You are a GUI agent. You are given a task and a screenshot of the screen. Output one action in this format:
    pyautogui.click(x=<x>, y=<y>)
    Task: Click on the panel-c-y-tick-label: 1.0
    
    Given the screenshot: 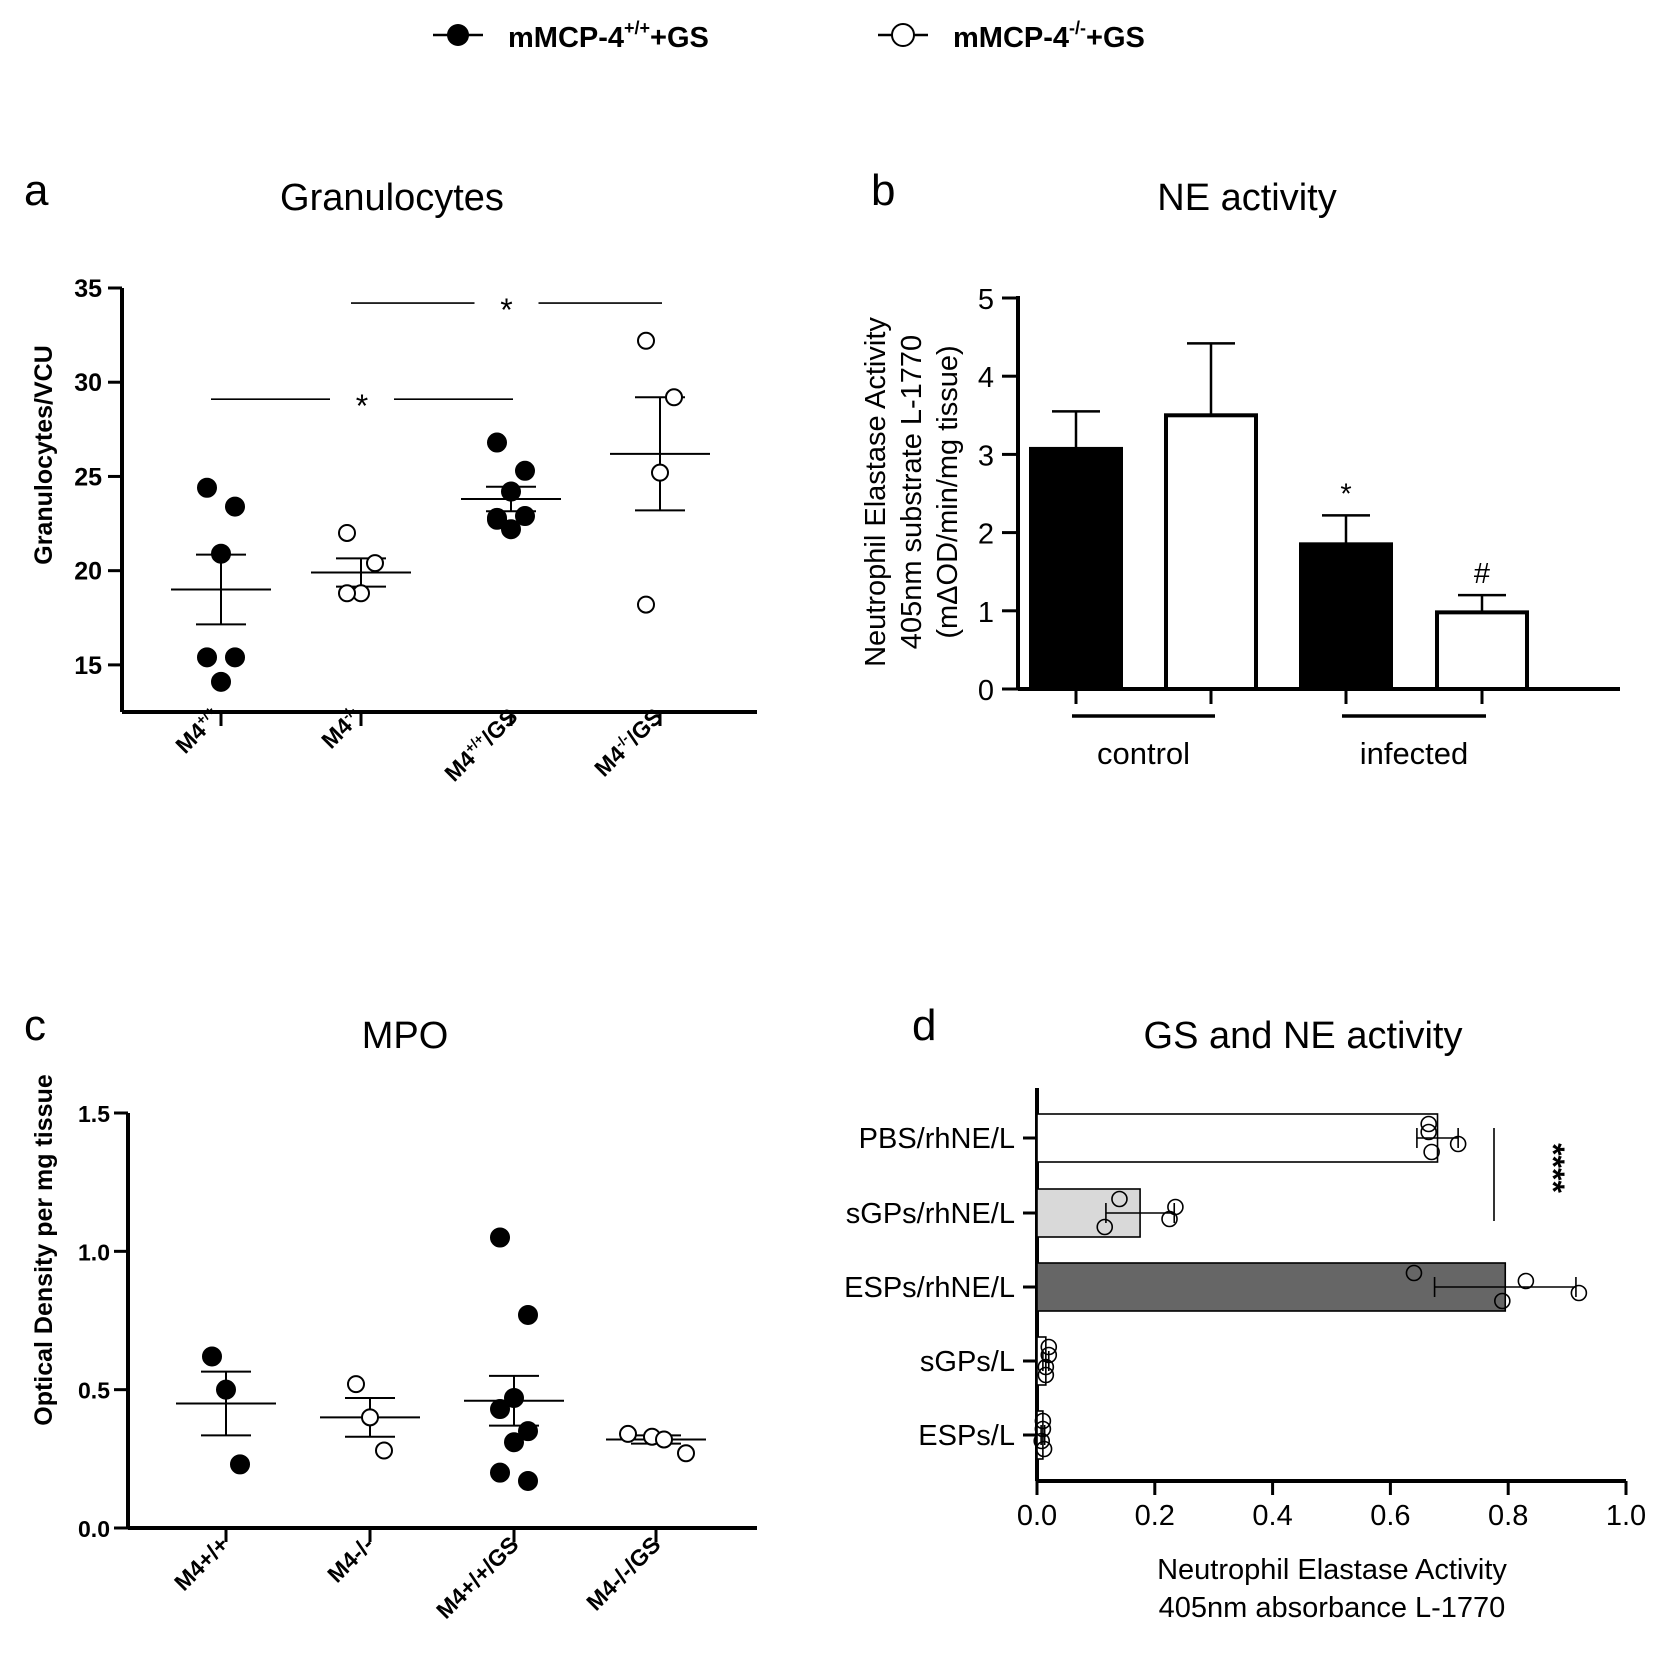 What is the action you would take?
    pyautogui.click(x=94, y=1252)
    